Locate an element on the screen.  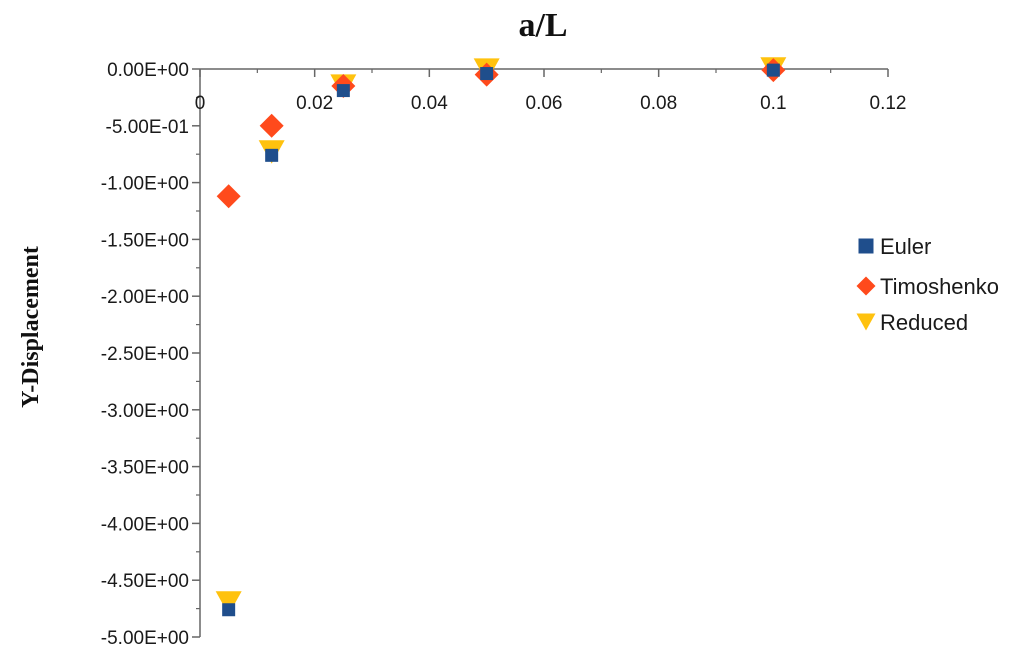
y-tick-label: -1.50E+00 is located at coordinates (145, 240).